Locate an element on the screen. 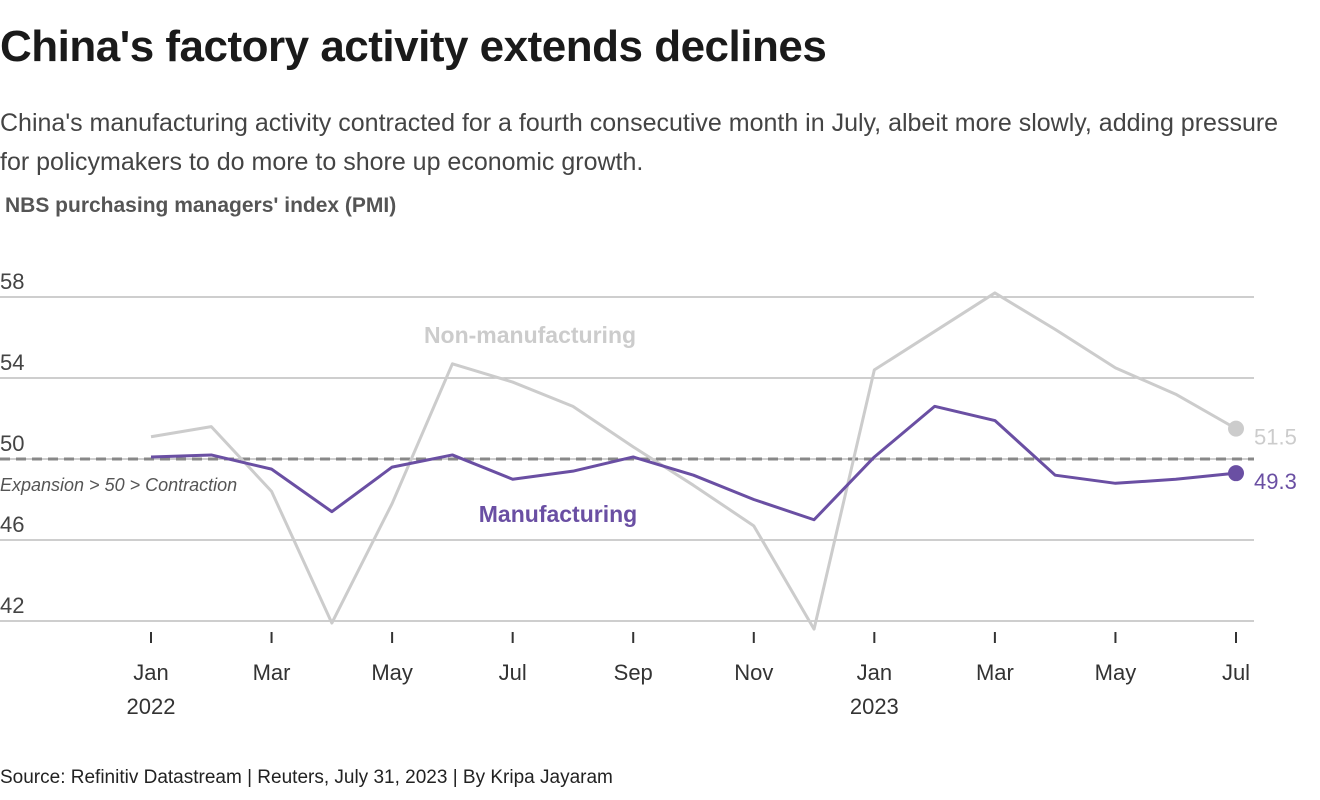 This screenshot has height=800, width=1320. y-tick-label: 46 is located at coordinates (12, 524).